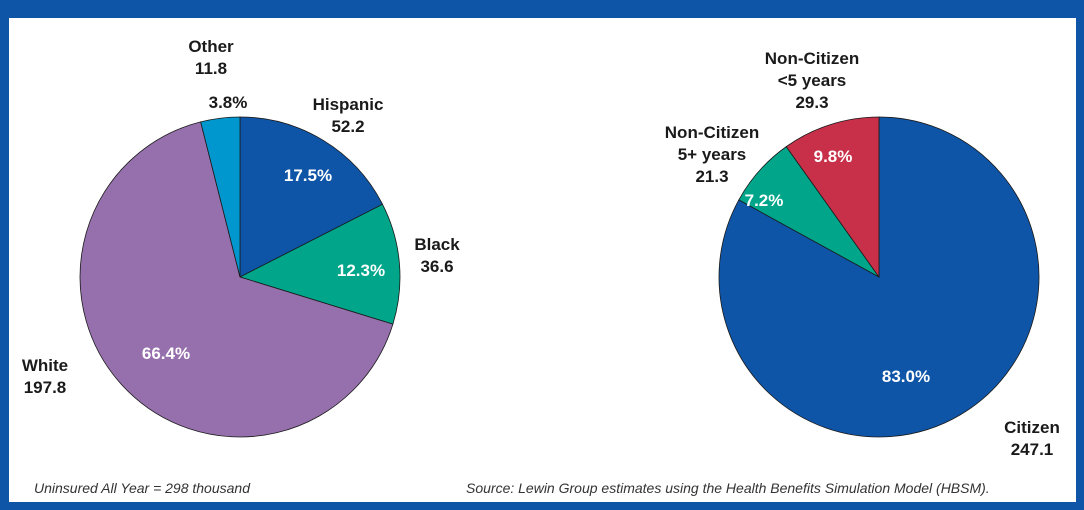  I want to click on category-label-non-citizen-5-years: 29.3, so click(811, 102).